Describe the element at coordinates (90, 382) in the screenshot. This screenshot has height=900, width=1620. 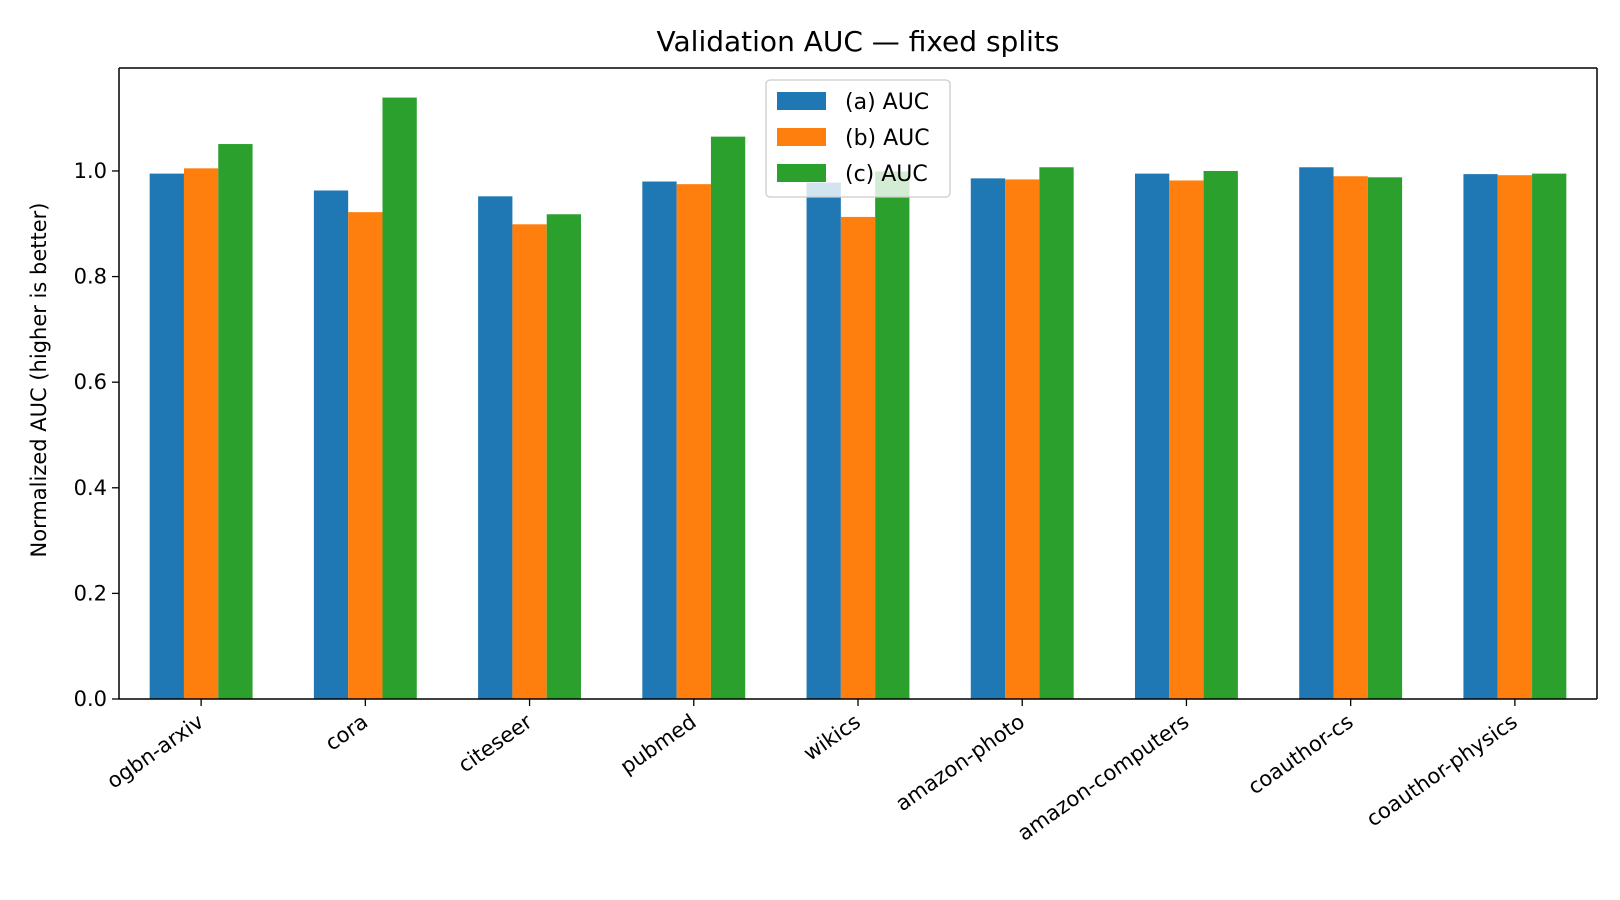
I see `y-tick-label: 0.6` at that location.